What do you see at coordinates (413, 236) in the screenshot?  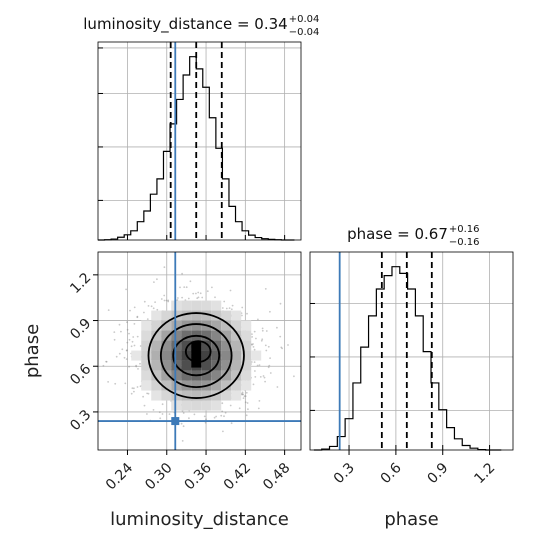 I see `phase-hist-title: phase = 0.67 +0.16 −0.16` at bounding box center [413, 236].